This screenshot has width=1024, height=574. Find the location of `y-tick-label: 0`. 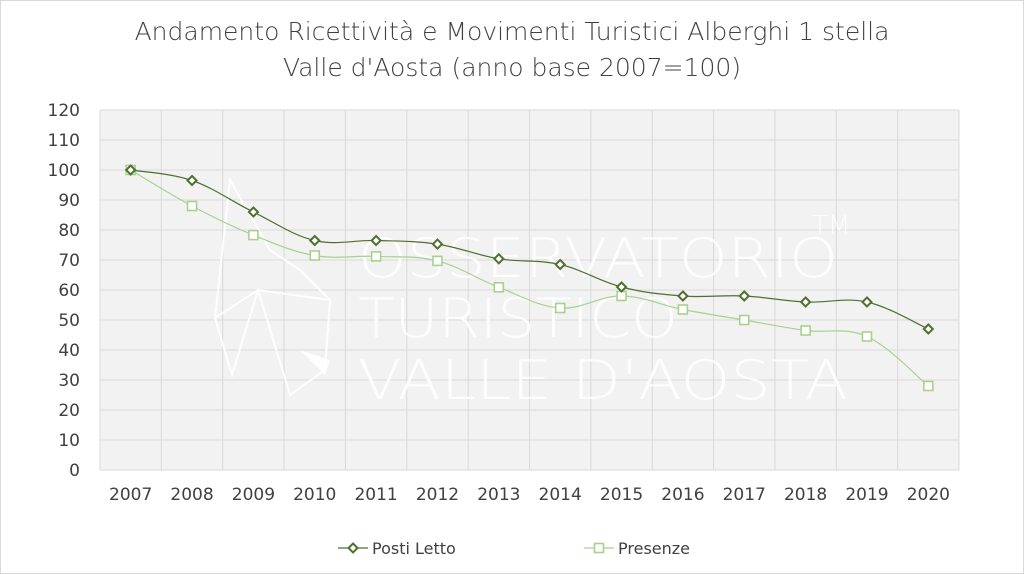

y-tick-label: 0 is located at coordinates (74, 471).